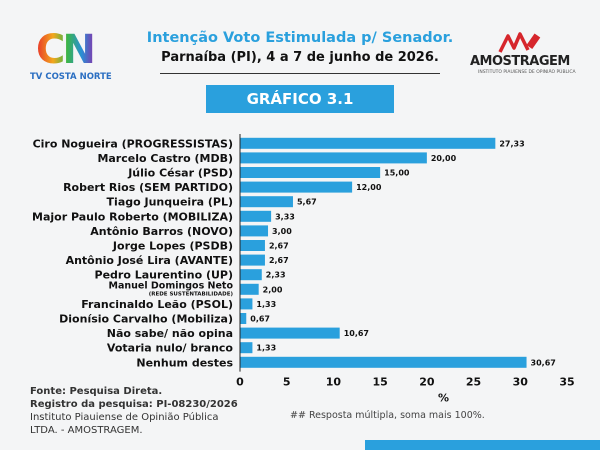  Describe the element at coordinates (356, 333) in the screenshot. I see `value-label: 10,67` at that location.